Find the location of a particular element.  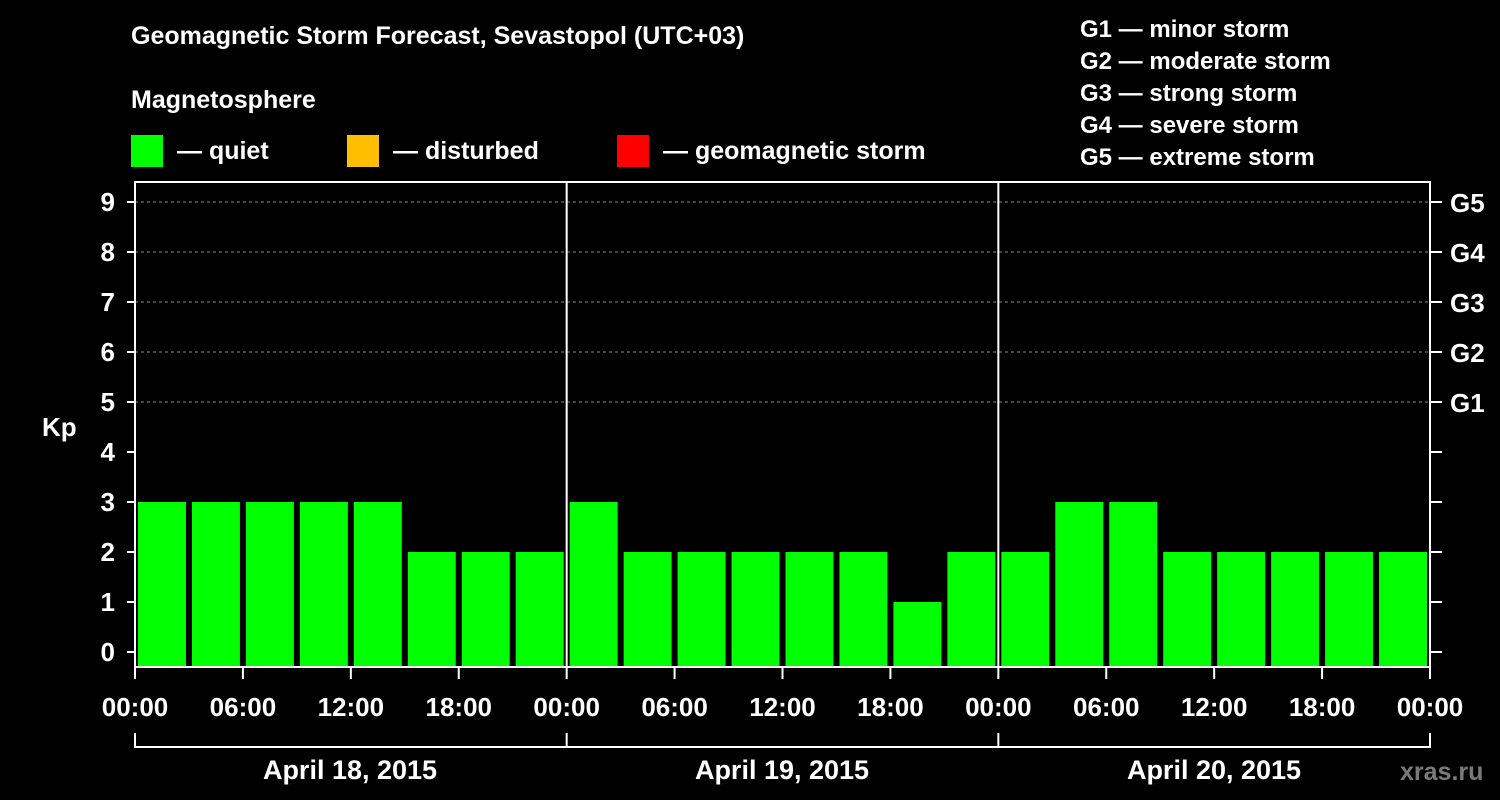

legend-storm-label: — geomagnetic storm is located at coordinates (794, 150).